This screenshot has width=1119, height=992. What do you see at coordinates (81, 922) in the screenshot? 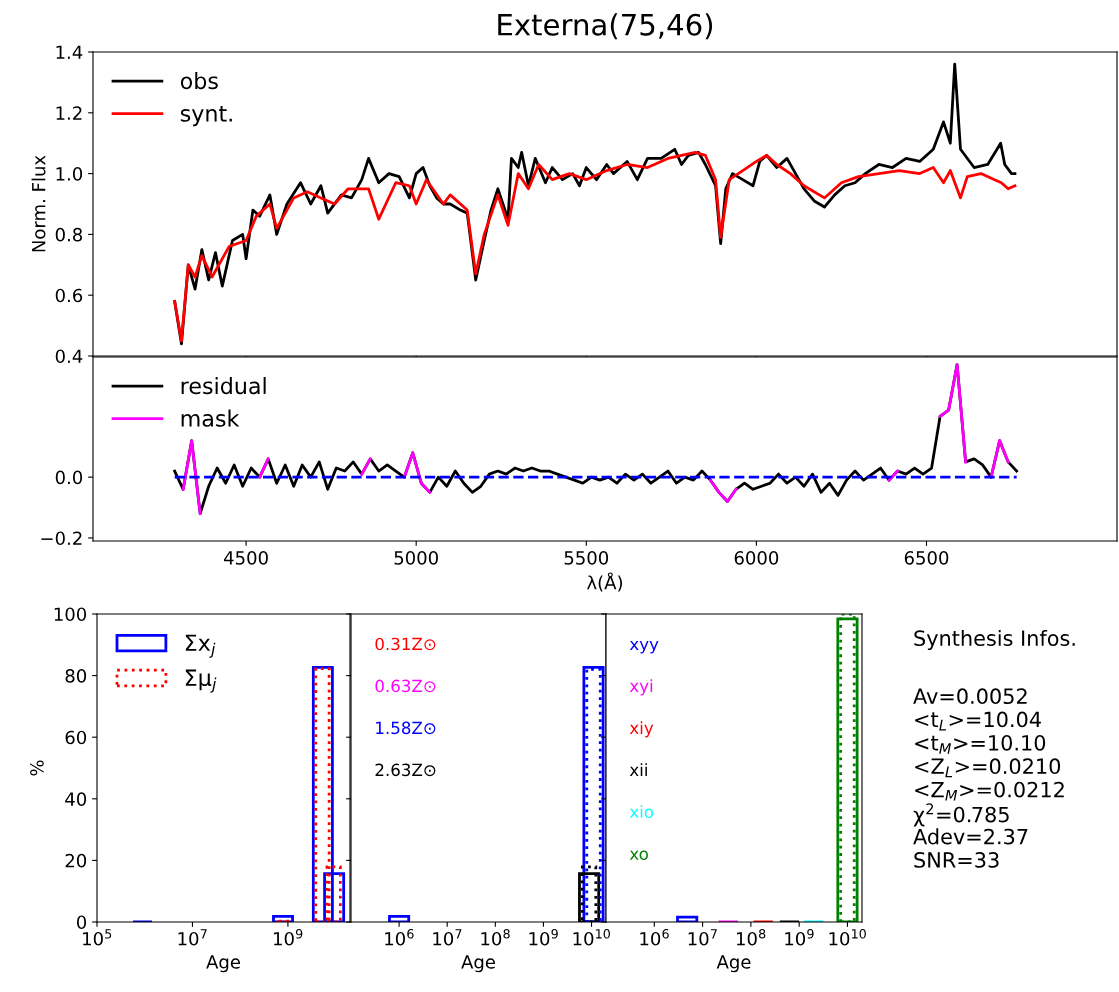
I see `y-tick-label: 0` at bounding box center [81, 922].